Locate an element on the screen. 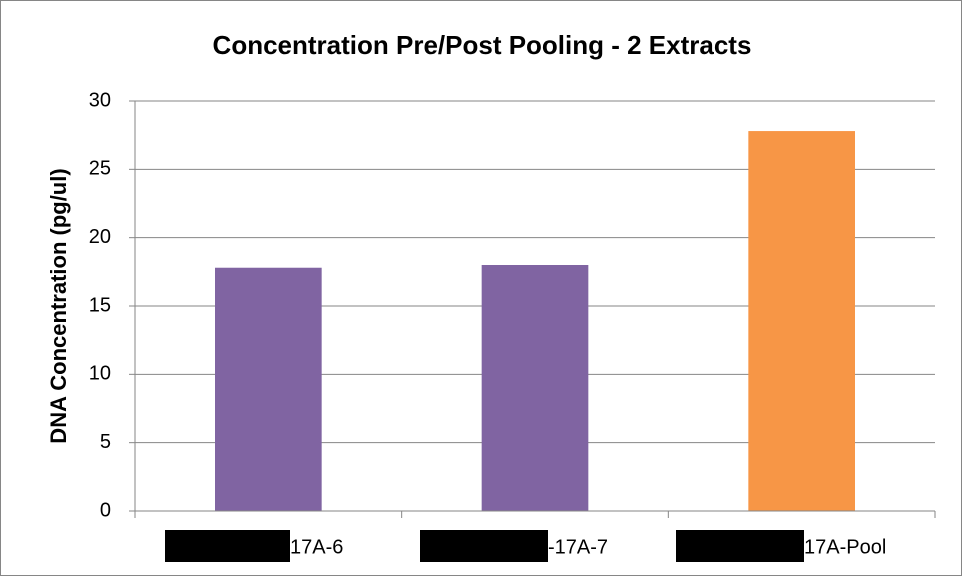  x-tick-label: 17A-6 is located at coordinates (316, 547).